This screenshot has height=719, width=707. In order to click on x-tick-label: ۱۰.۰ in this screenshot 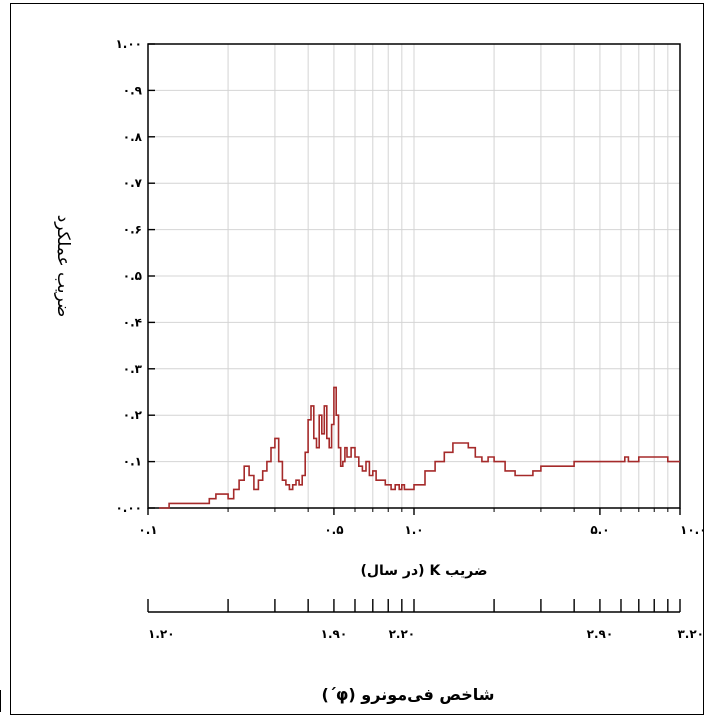, I will do `click(693, 530)`.